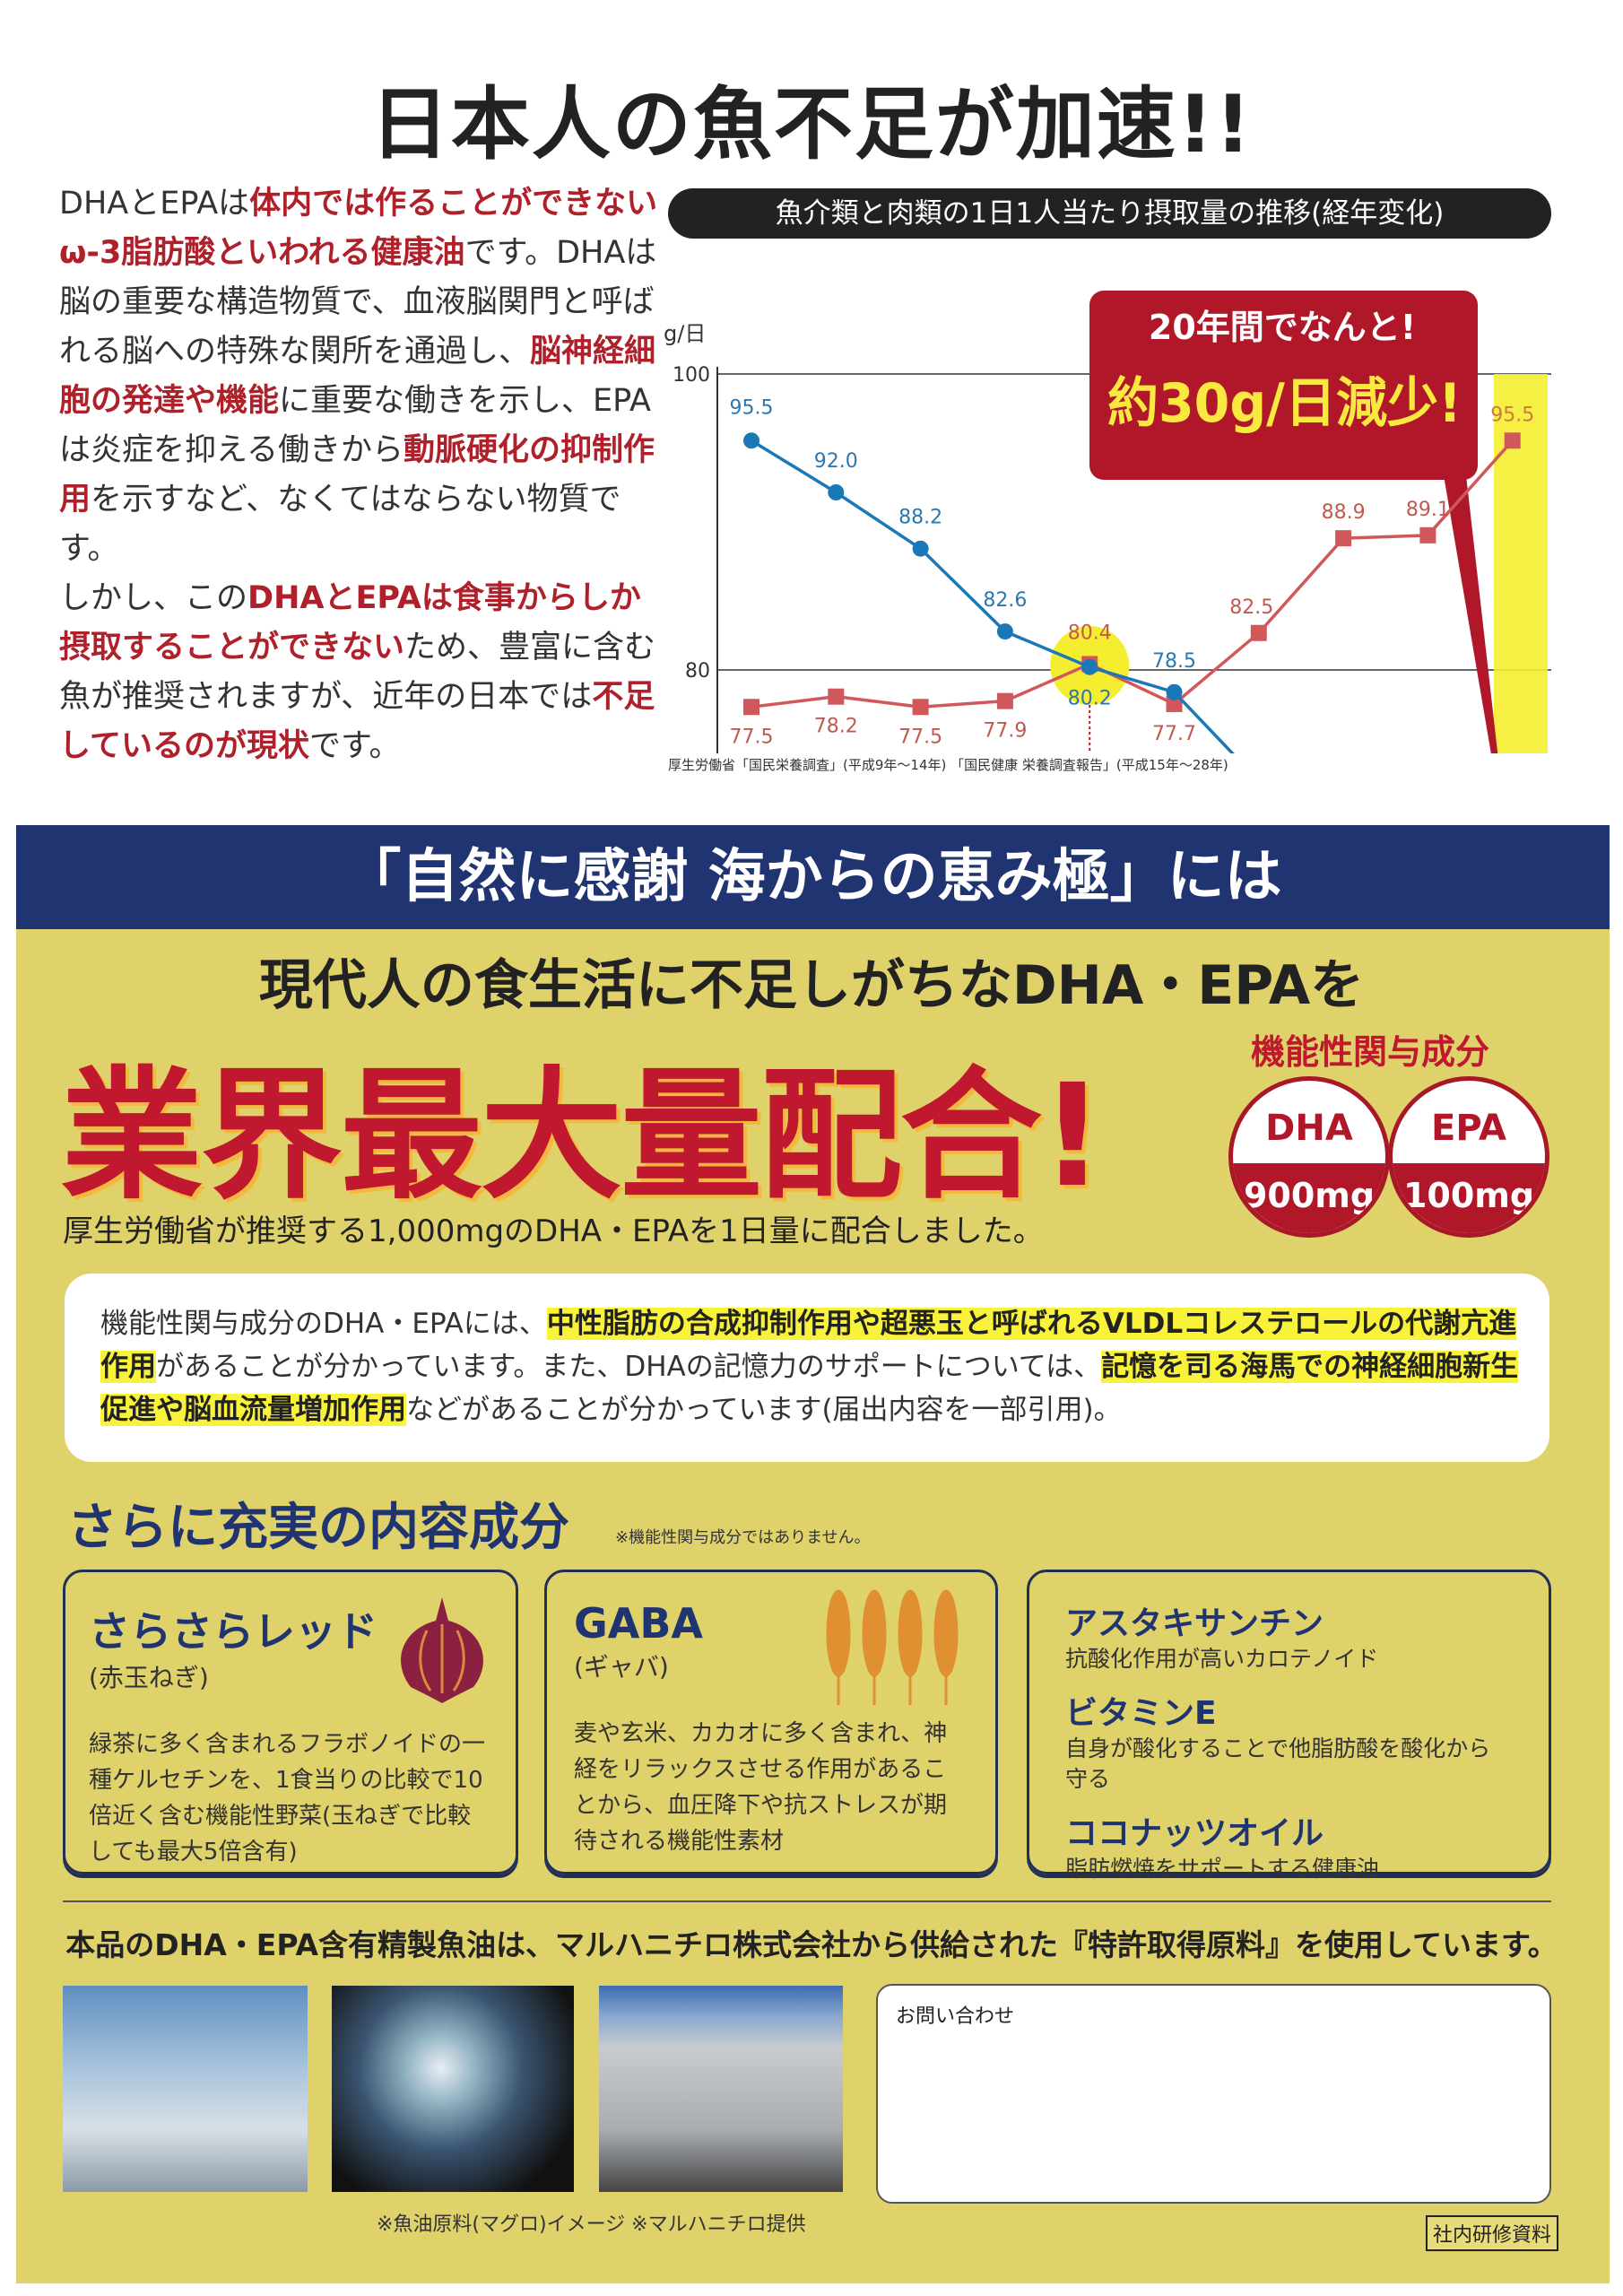  What do you see at coordinates (233, 1631) in the screenshot?
I see `card-title: さらさらレッド` at bounding box center [233, 1631].